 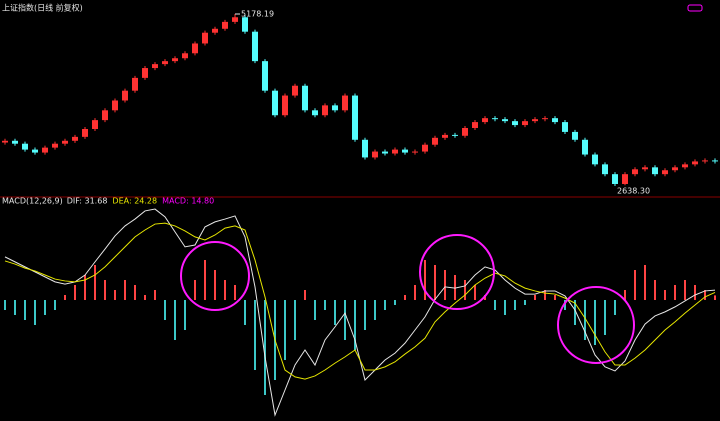 What do you see at coordinates (257, 14) in the screenshot?
I see `high-label: 5178.19` at bounding box center [257, 14].